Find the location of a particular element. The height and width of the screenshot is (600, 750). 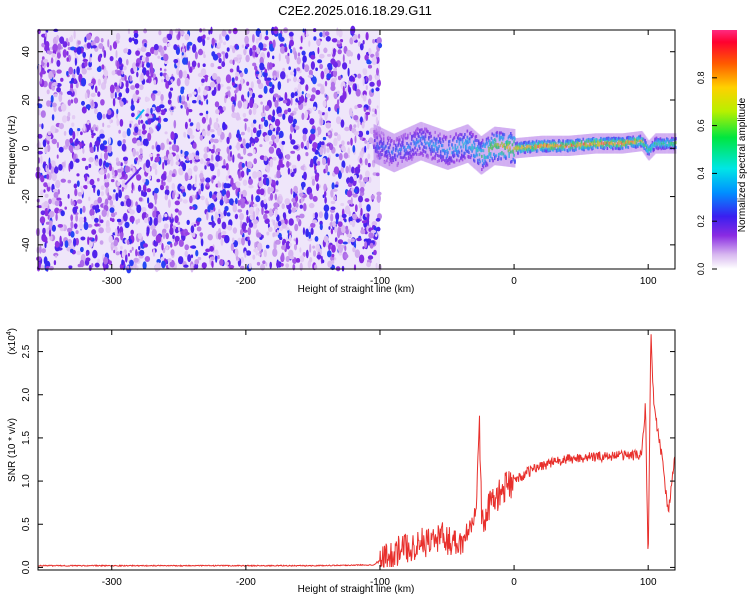

y-tick-label: 0.5 is located at coordinates (26, 524).